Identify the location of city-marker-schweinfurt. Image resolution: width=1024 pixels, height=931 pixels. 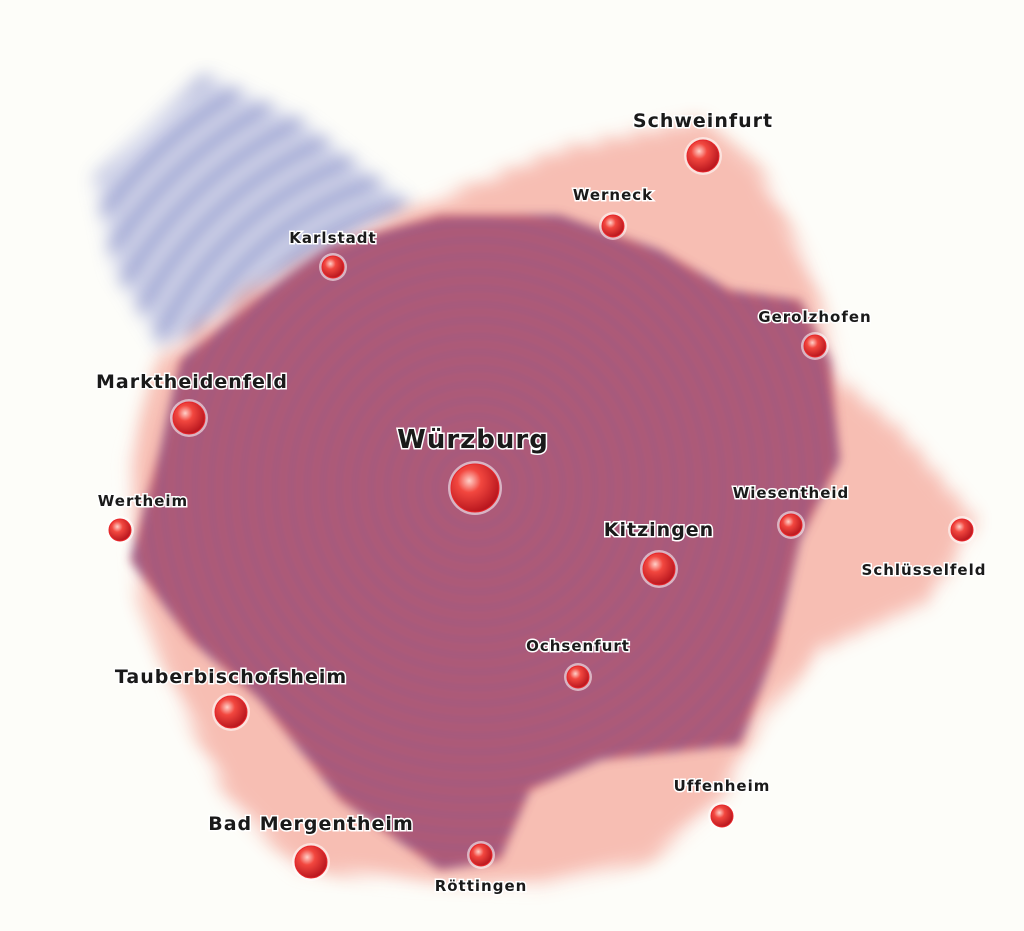
(703, 156).